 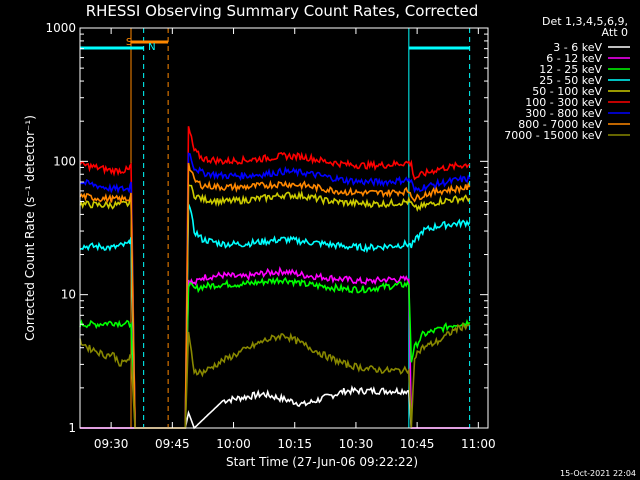 I want to click on timestamp: 15-Oct-2021 22:04, so click(x=598, y=473).